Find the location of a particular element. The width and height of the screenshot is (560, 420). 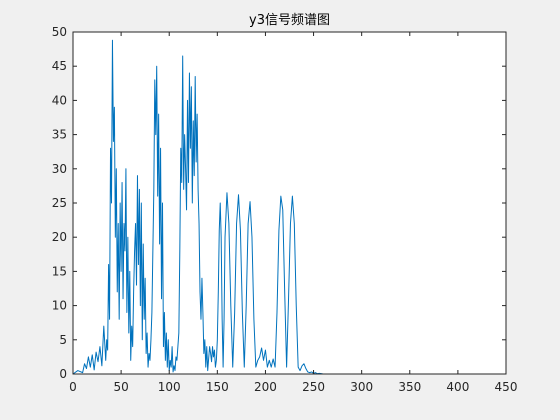

y-tick-label: 20 is located at coordinates (59, 237).